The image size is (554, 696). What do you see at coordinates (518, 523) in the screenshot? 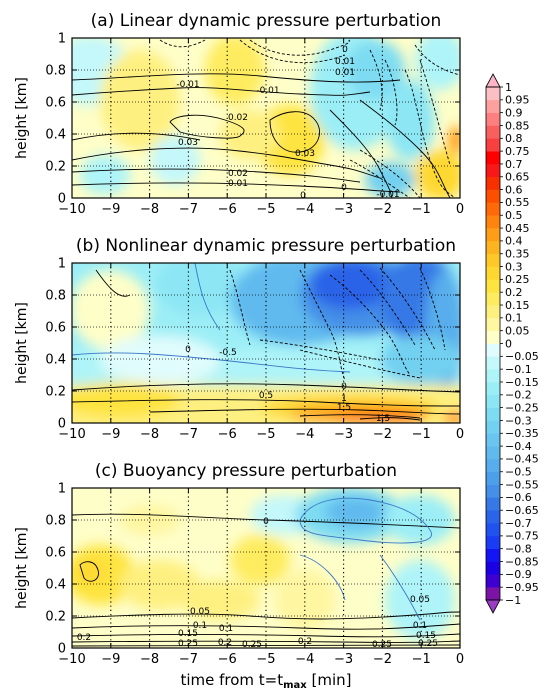
I see `colorbar-label: −0.7` at bounding box center [518, 523].